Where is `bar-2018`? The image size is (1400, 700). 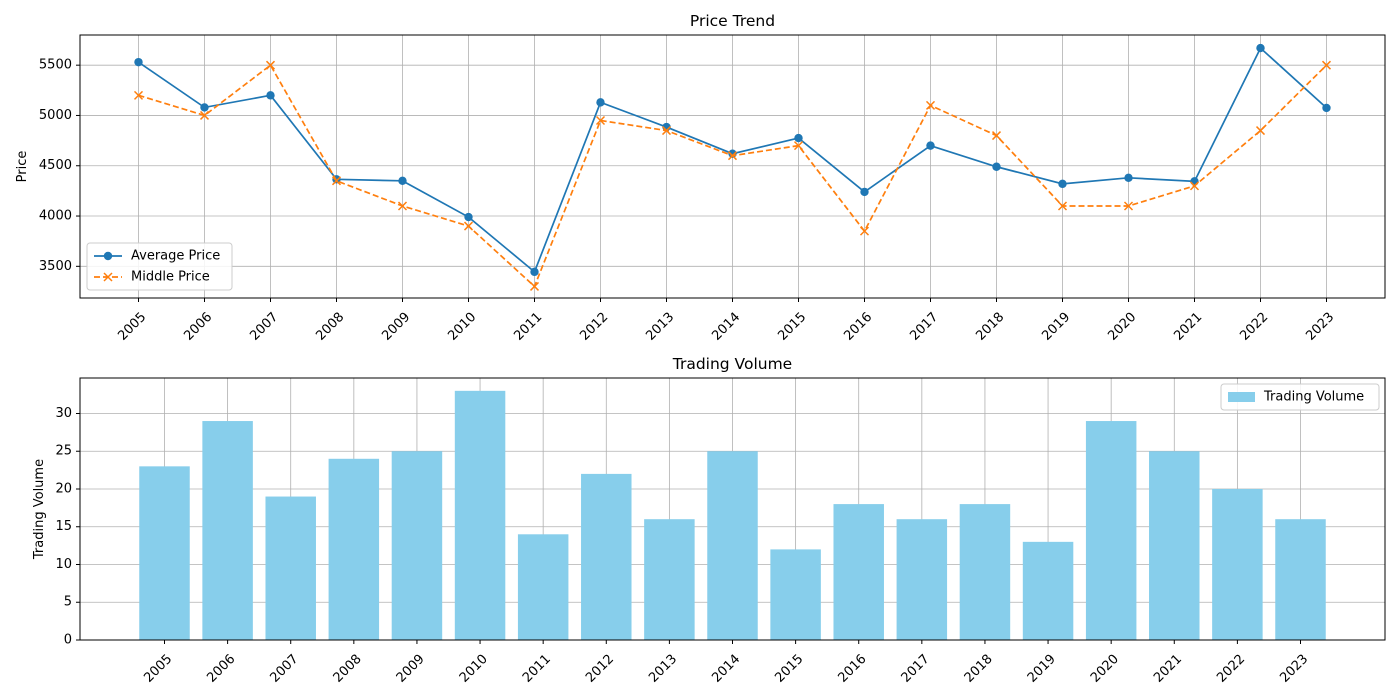 bar-2018 is located at coordinates (985, 572).